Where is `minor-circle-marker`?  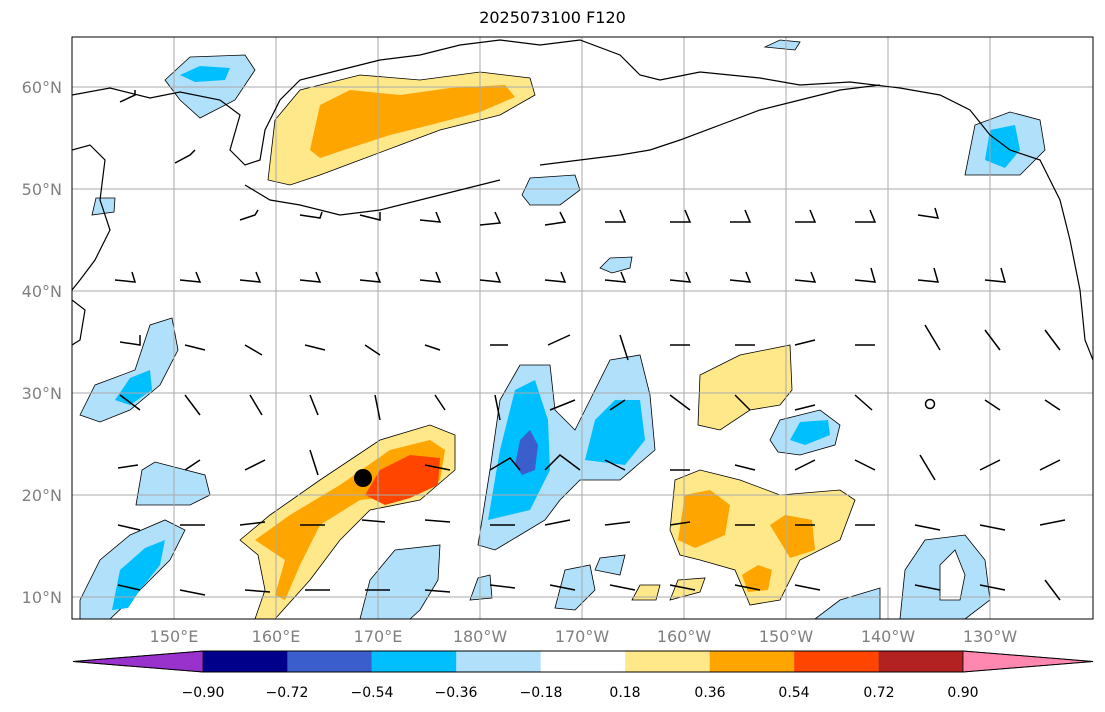 minor-circle-marker is located at coordinates (930, 404).